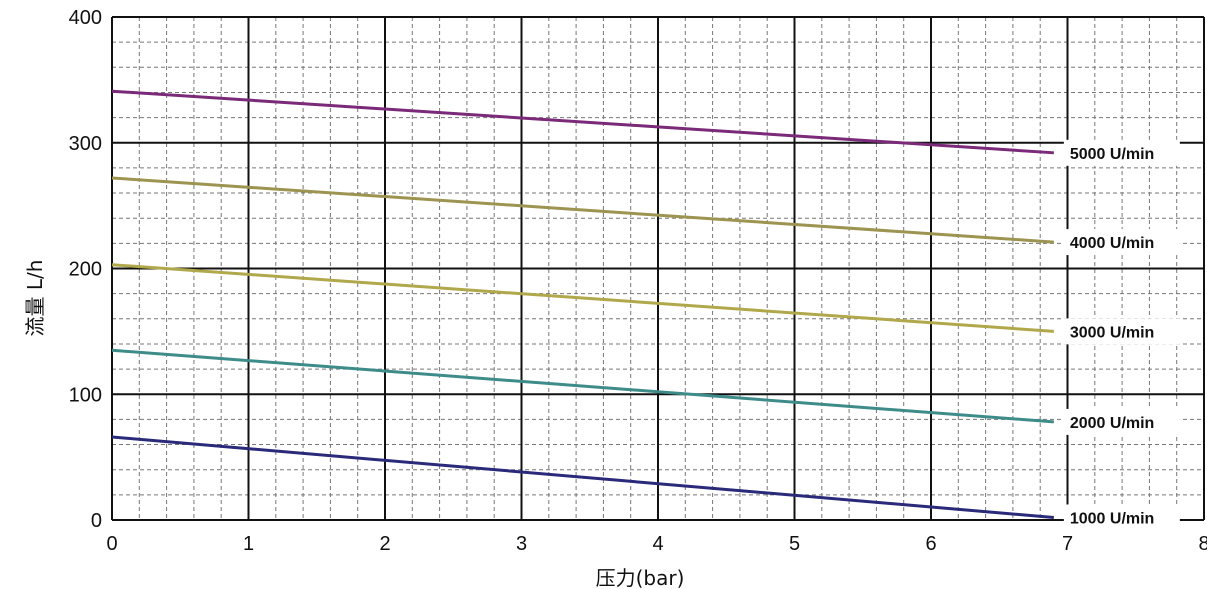 This screenshot has height=589, width=1207. I want to click on y-tick-label: 200, so click(85, 270).